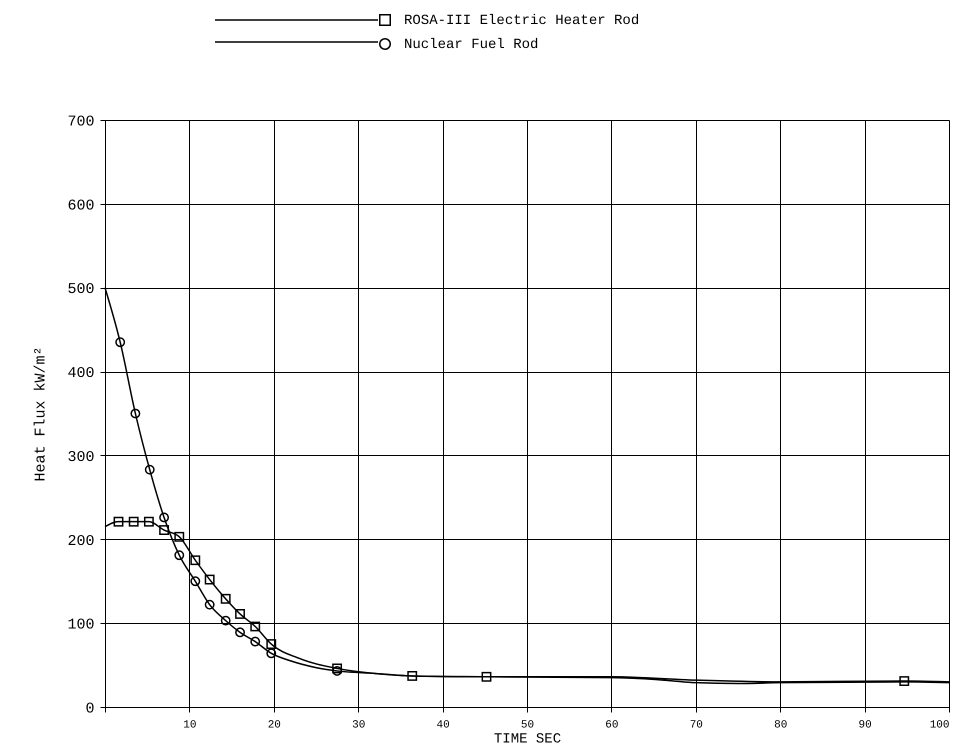 This screenshot has width=966, height=751. I want to click on y-tick-label: 200, so click(80, 541).